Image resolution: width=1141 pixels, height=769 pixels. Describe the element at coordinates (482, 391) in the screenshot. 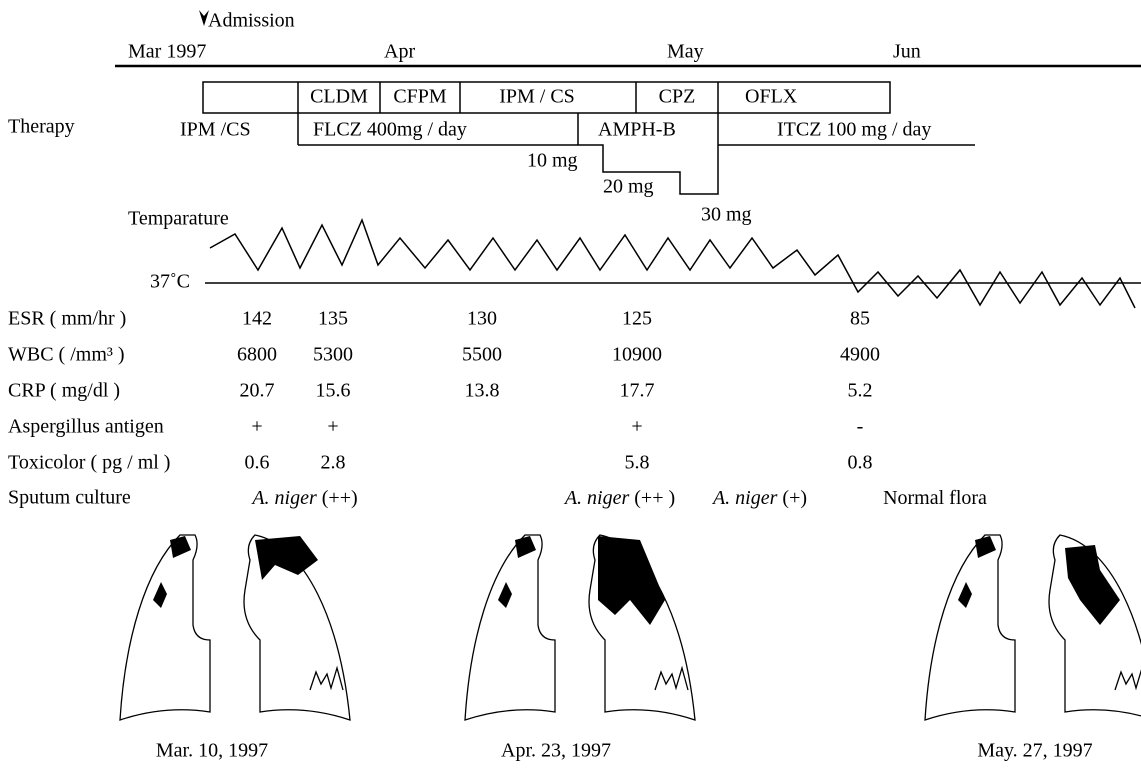

I see `lab-value: 13.8` at that location.